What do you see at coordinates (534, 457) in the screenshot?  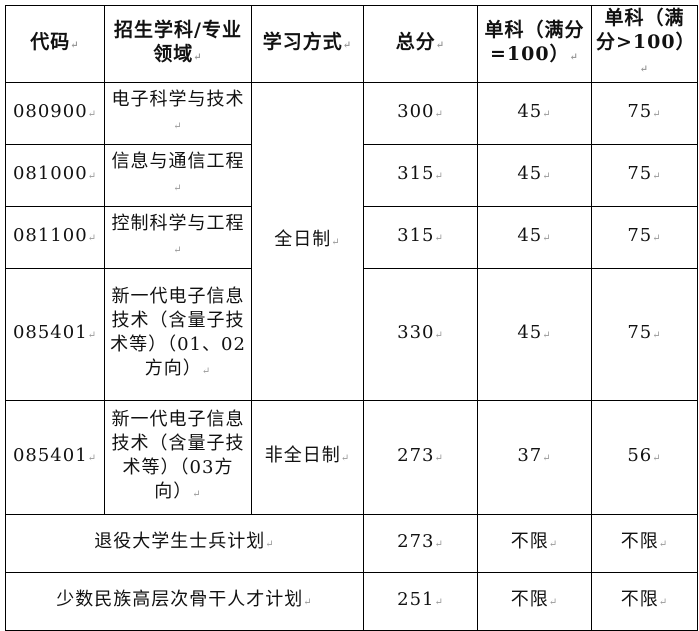 I see `single-100-cell: 37↵` at bounding box center [534, 457].